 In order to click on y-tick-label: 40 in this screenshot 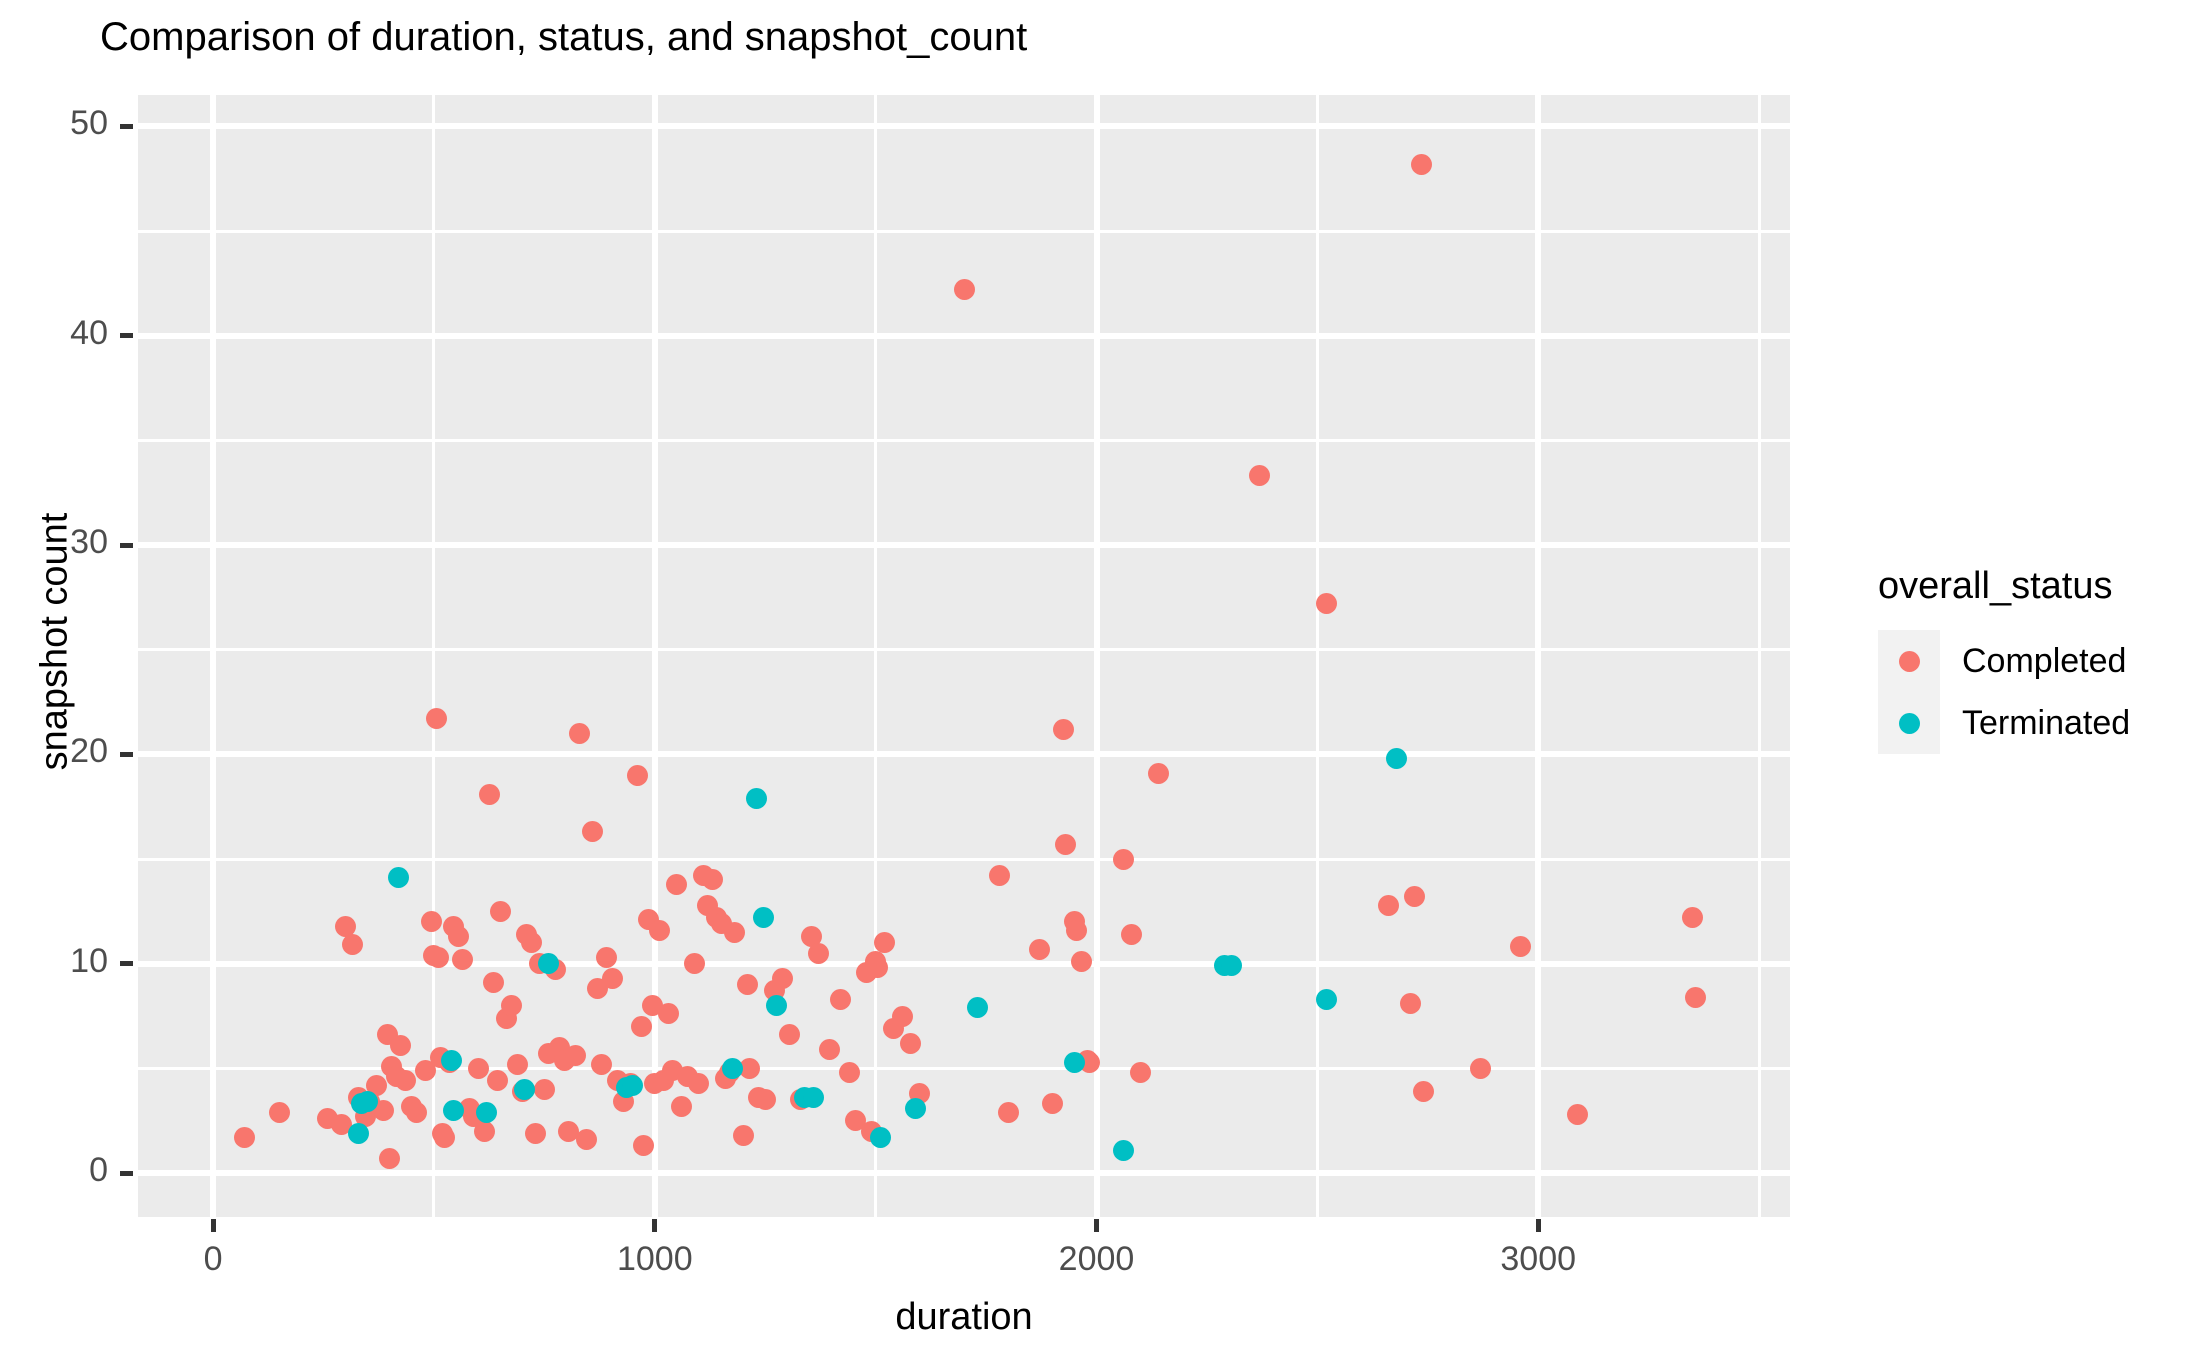, I will do `click(89, 332)`.